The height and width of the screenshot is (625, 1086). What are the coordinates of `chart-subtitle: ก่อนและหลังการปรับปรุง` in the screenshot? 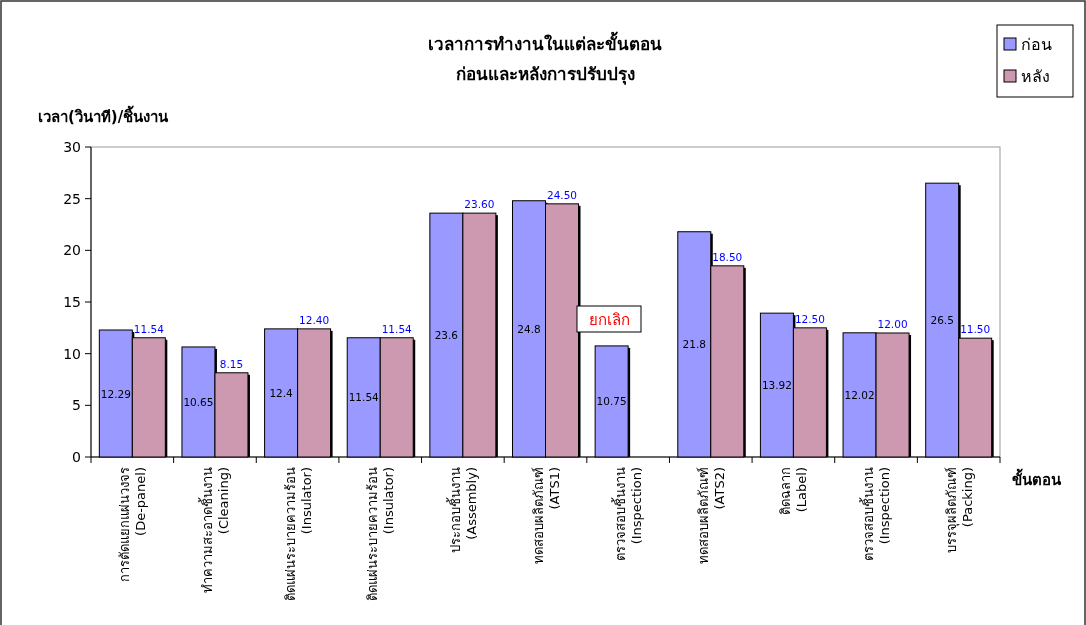 It's located at (545, 74).